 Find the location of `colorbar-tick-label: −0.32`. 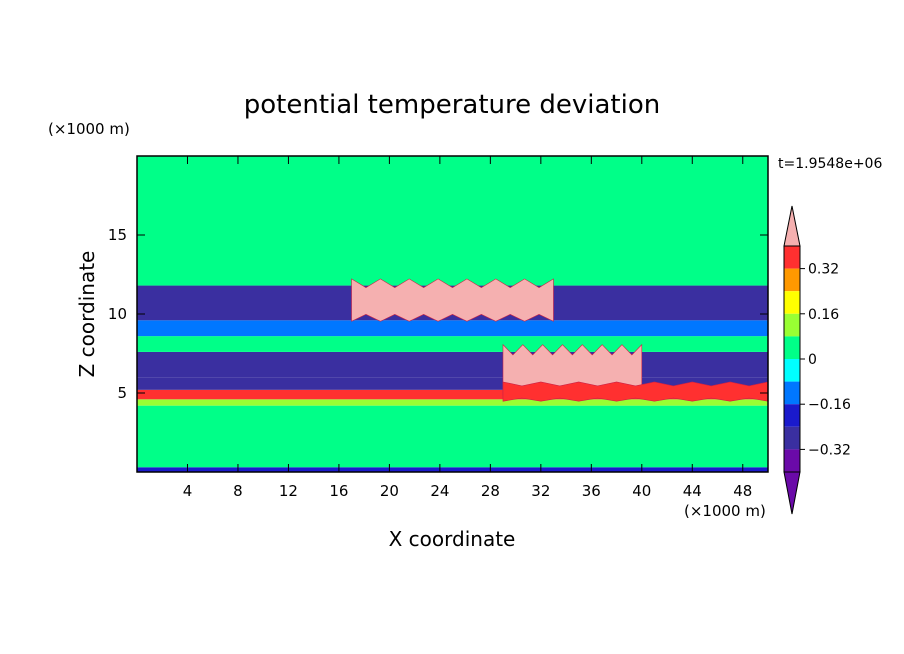

colorbar-tick-label: −0.32 is located at coordinates (829, 450).